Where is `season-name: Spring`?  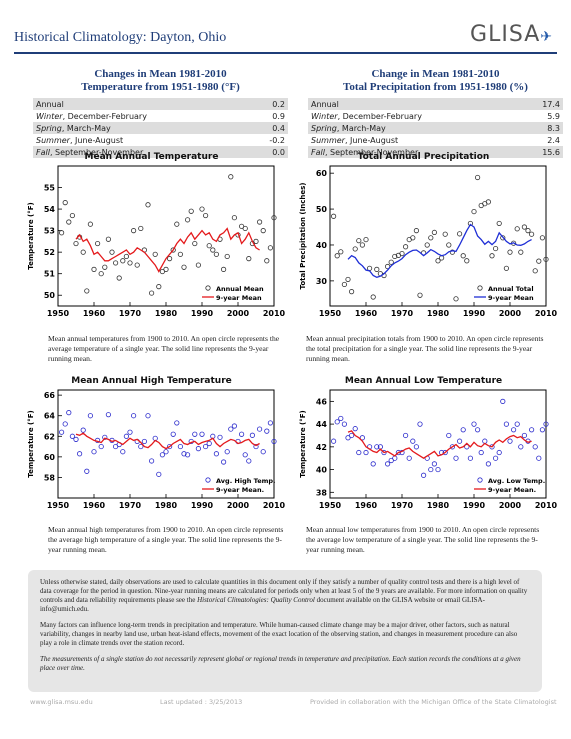
season-name: Spring is located at coordinates (49, 128).